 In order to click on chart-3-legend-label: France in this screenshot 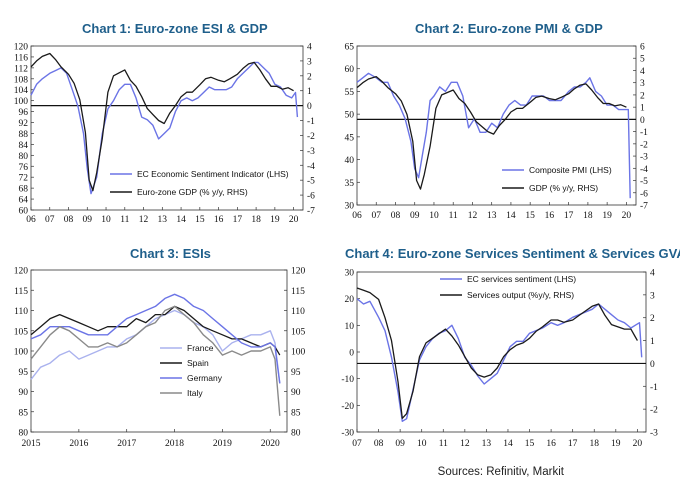, I will do `click(200, 348)`.